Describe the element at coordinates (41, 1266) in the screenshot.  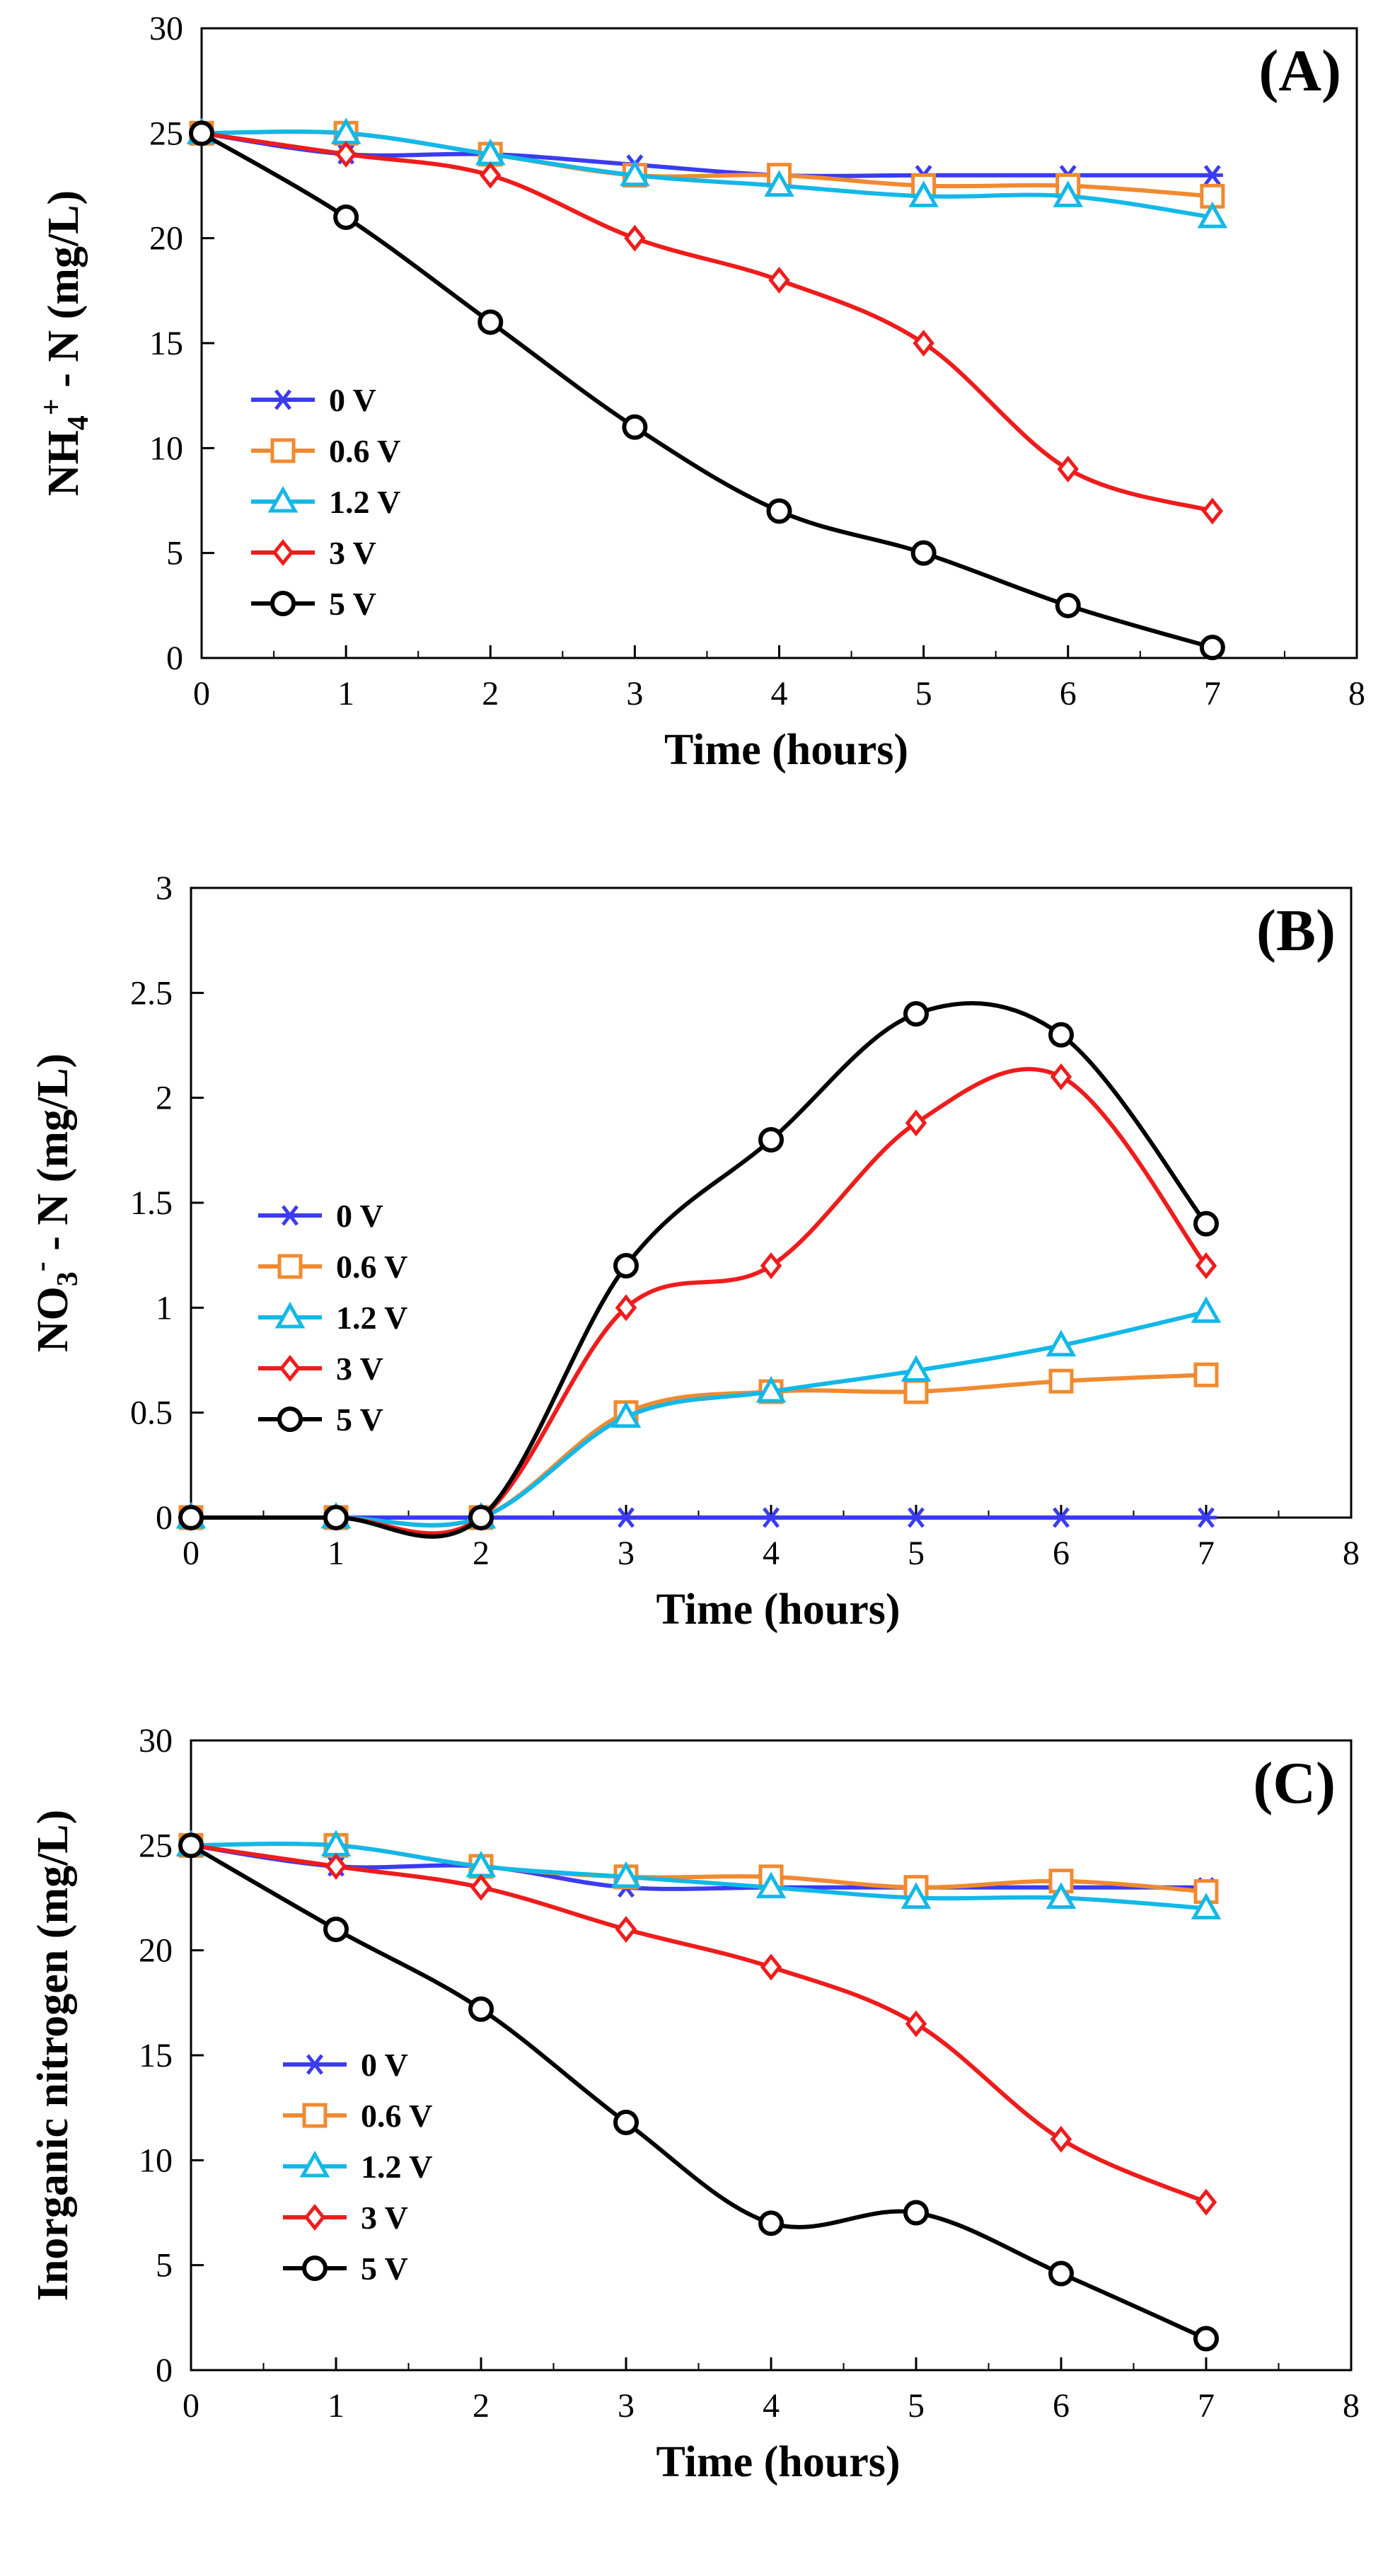
I see `y-axis-title-superscript: -` at that location.